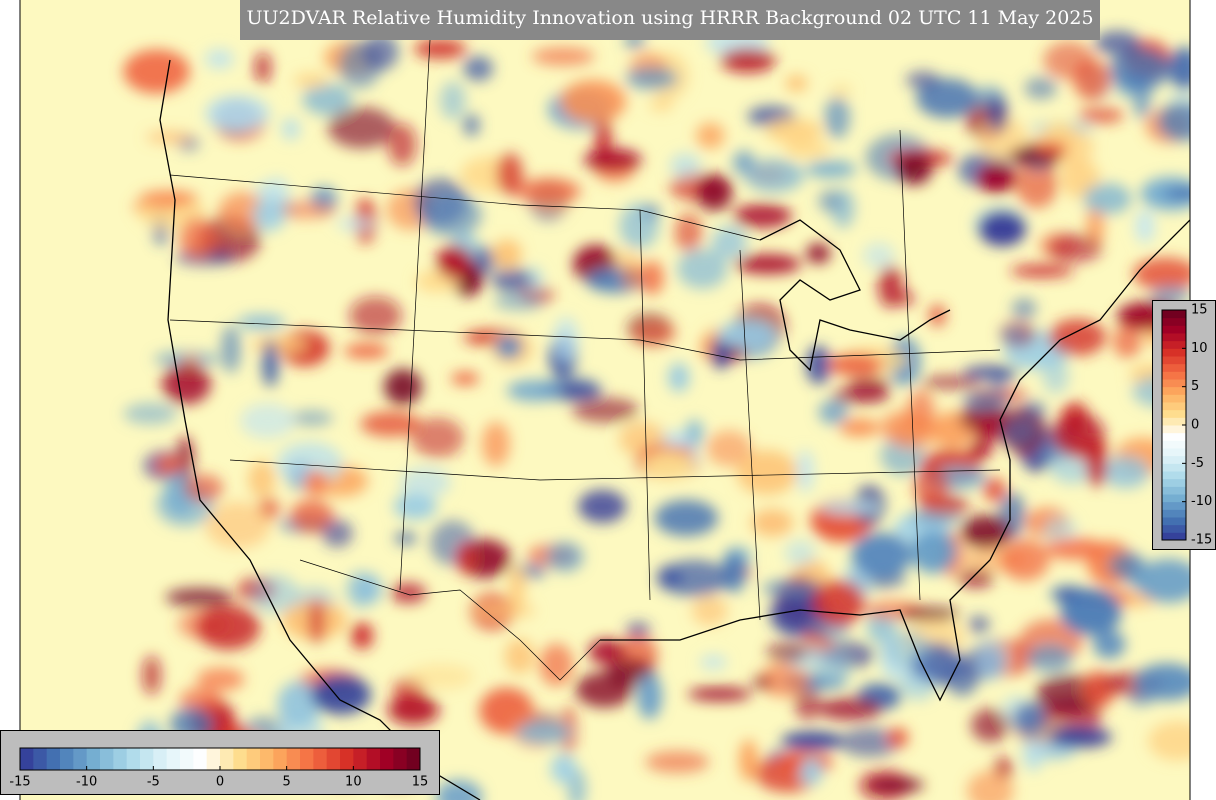 Image resolution: width=1216 pixels, height=800 pixels. What do you see at coordinates (287, 782) in the screenshot?
I see `tick-label: 5` at bounding box center [287, 782].